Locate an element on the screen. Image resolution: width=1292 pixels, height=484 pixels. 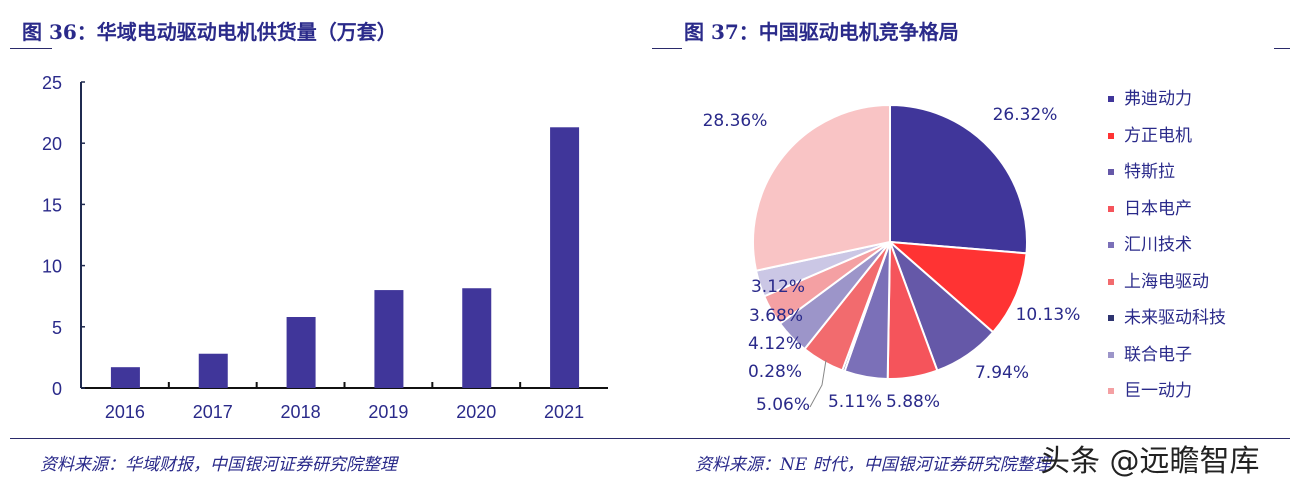
slice-label: 5.11% is located at coordinates (855, 402).